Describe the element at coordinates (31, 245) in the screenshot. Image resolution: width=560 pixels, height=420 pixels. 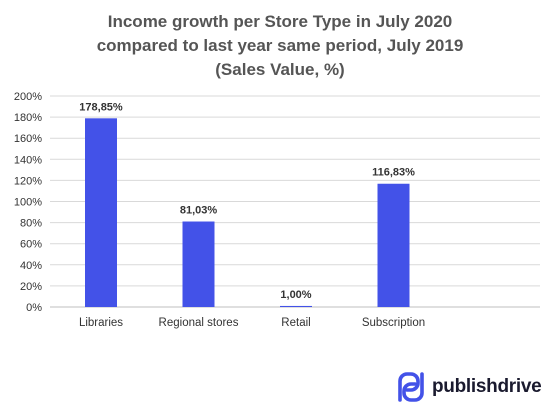
I see `y-tick-label: 60%` at that location.